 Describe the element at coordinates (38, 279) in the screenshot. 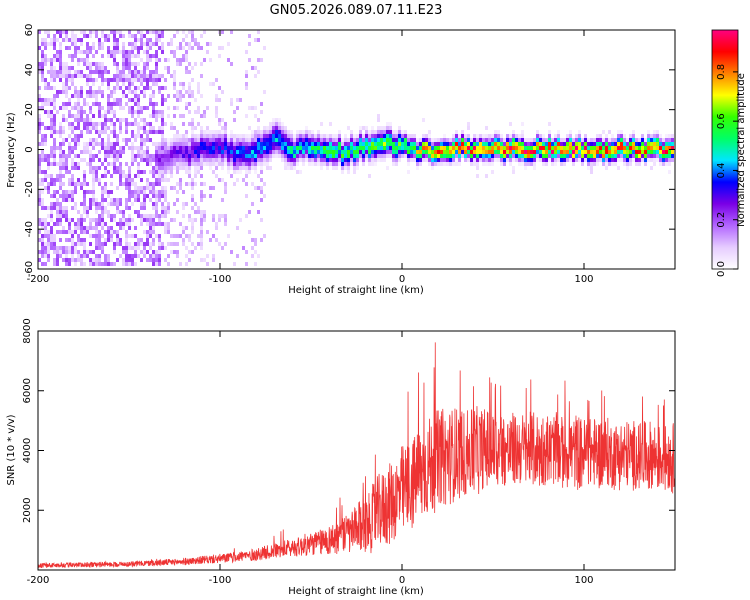

I see `x-tick-label: -200` at that location.